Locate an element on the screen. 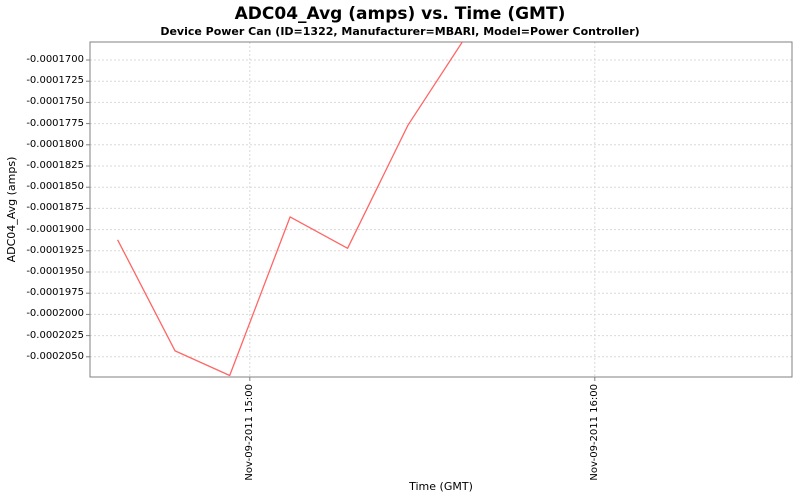 The image size is (800, 500). y-tick-label: -0.0001725 is located at coordinates (55, 81).